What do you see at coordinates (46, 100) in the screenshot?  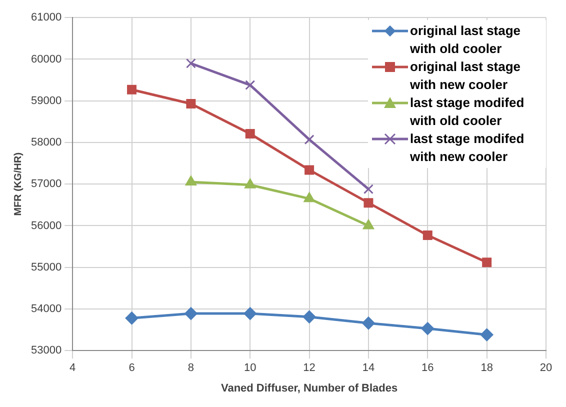 I see `y-tick-label: 59000` at bounding box center [46, 100].